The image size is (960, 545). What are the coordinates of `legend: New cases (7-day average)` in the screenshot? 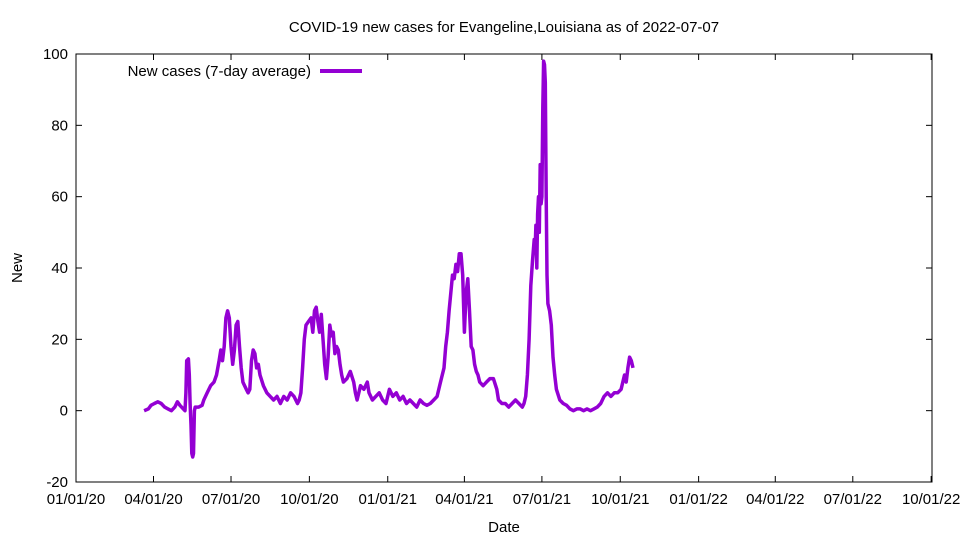 It's located at (245, 71).